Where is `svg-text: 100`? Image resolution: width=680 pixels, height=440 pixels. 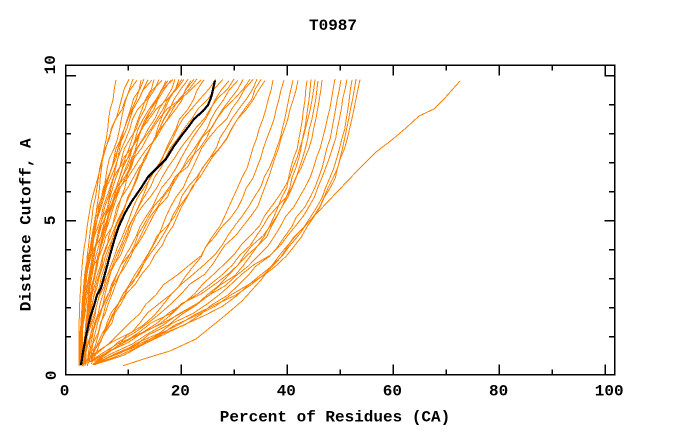 svg-text: 100 is located at coordinates (609, 391).